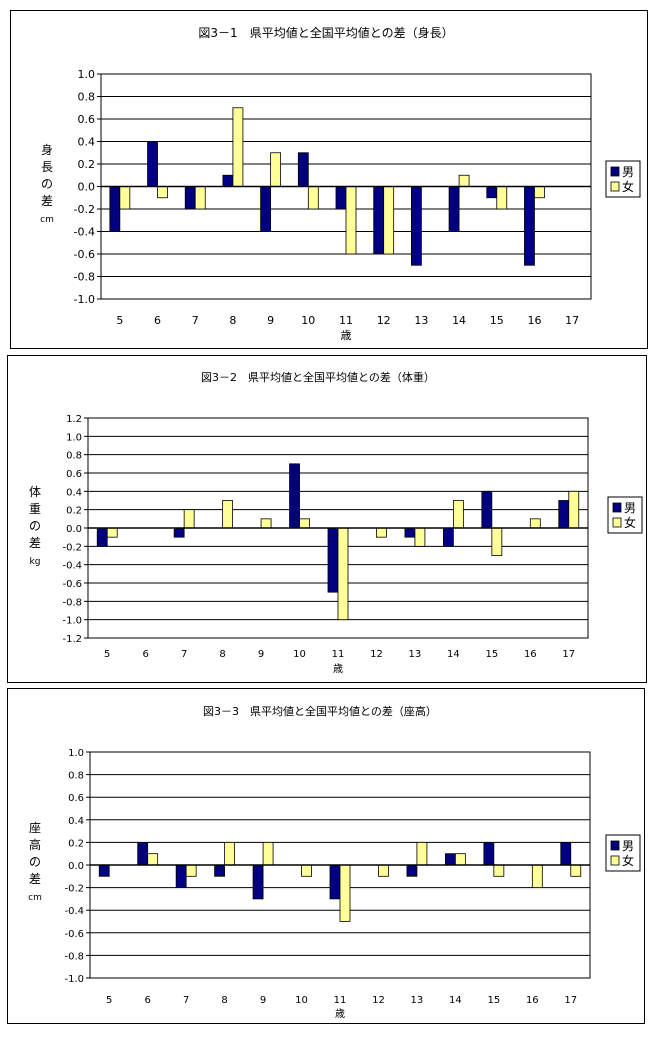 The image size is (658, 1037). What do you see at coordinates (76, 821) in the screenshot?
I see `y-tick-label: 0.4` at bounding box center [76, 821].